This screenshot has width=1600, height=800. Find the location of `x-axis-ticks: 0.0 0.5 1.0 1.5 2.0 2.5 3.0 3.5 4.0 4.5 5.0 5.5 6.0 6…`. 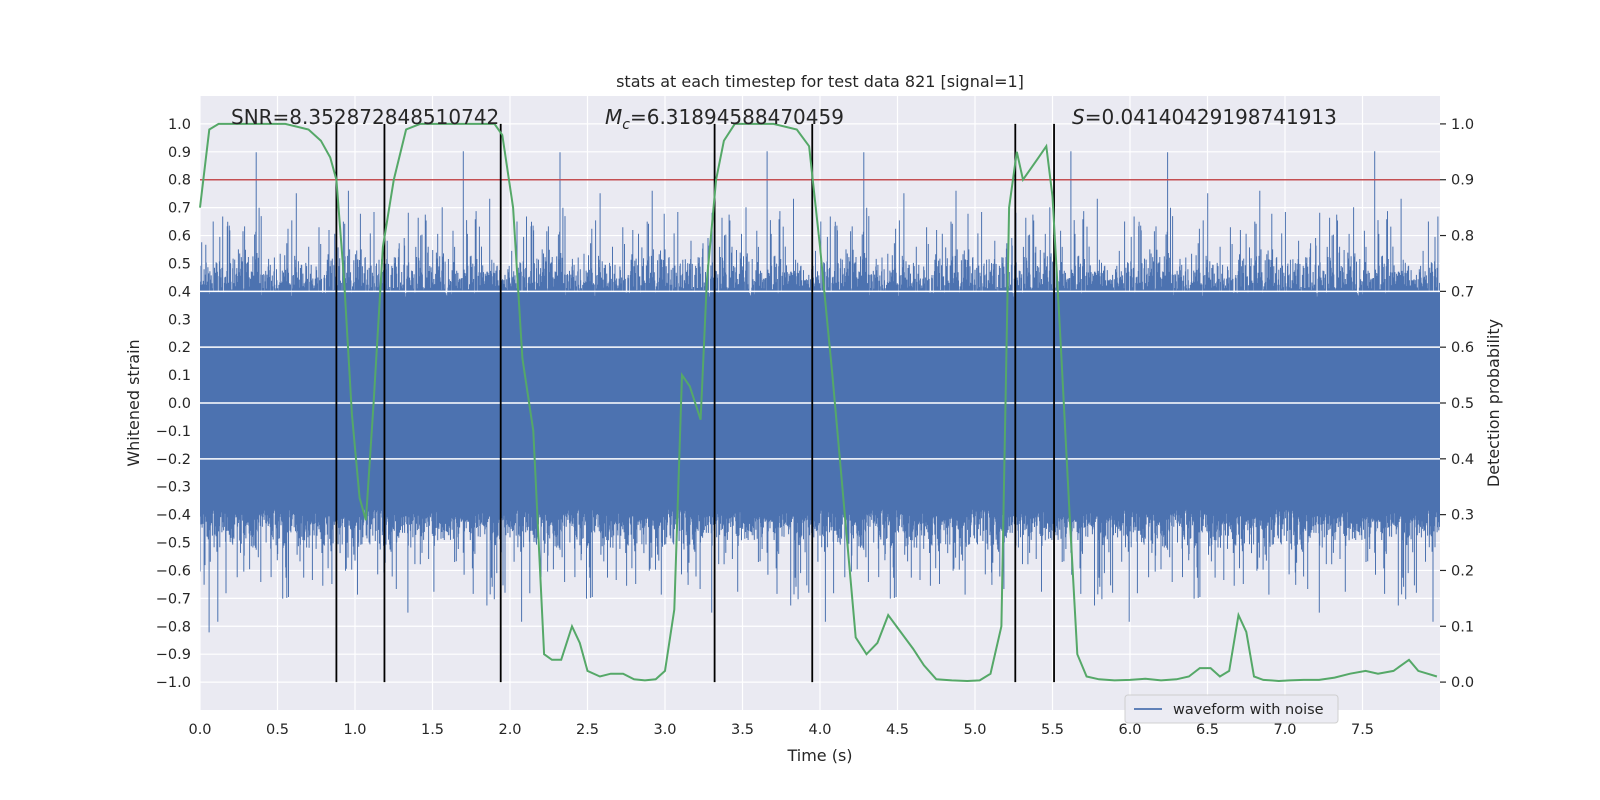

x-axis-ticks: 0.0 0.5 1.0 1.5 2.0 2.5 3.0 3.5 4.0 4.5 5.0 5.5 6.0 6… is located at coordinates (781, 730).